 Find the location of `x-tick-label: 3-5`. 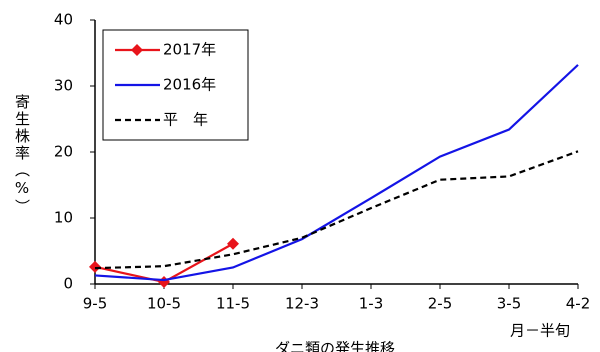

x-tick-label: 3-5 is located at coordinates (509, 304).